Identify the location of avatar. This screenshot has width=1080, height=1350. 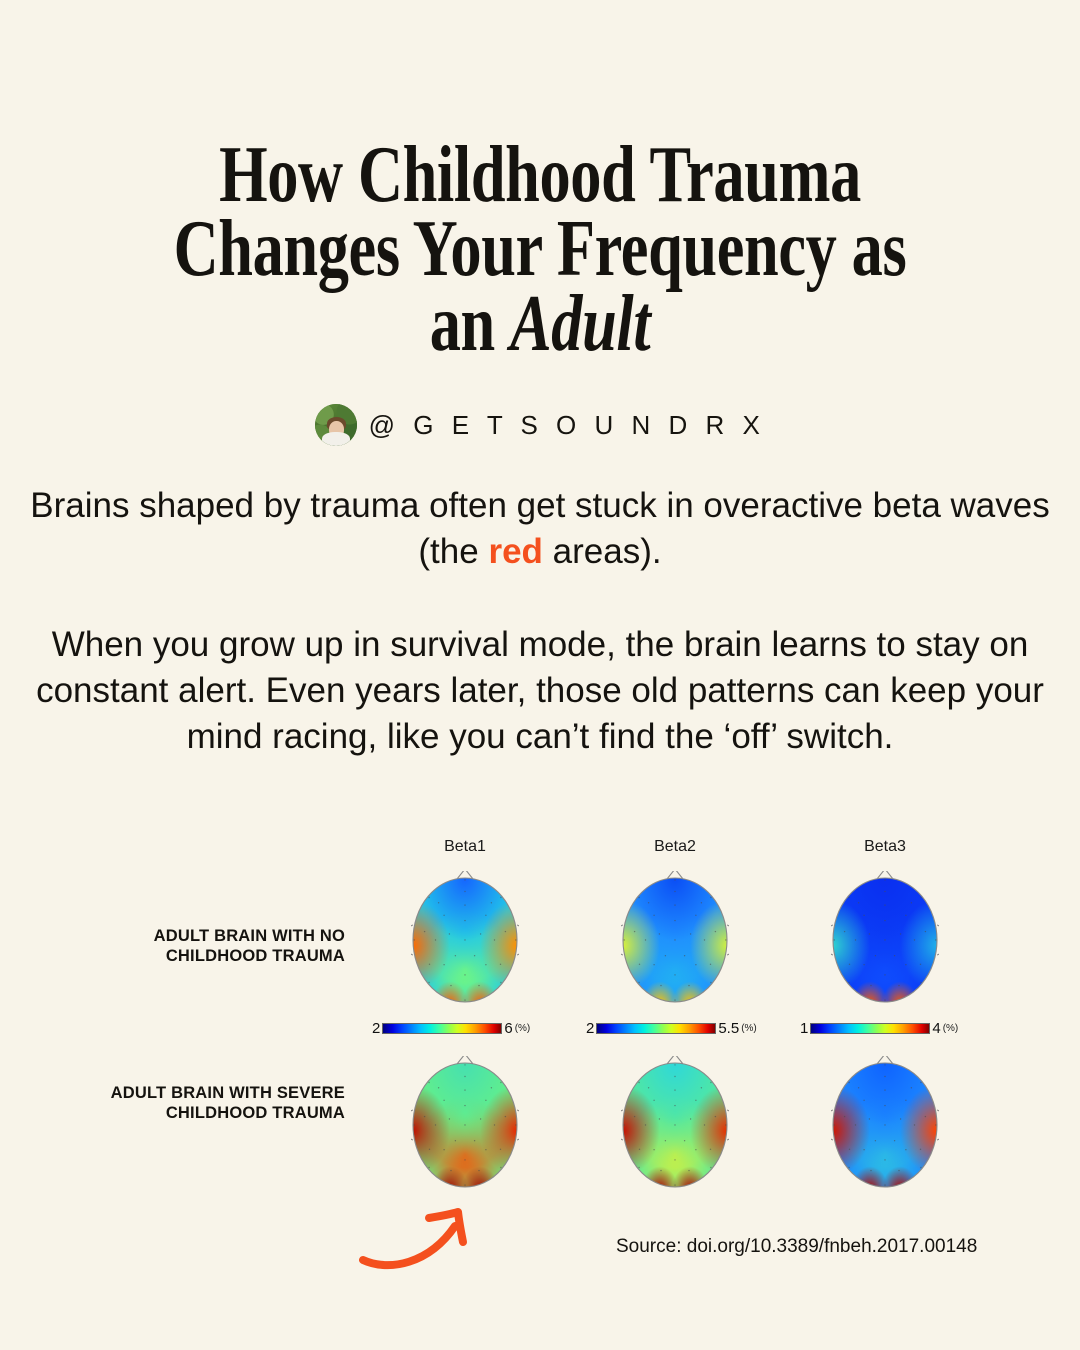
(335, 425).